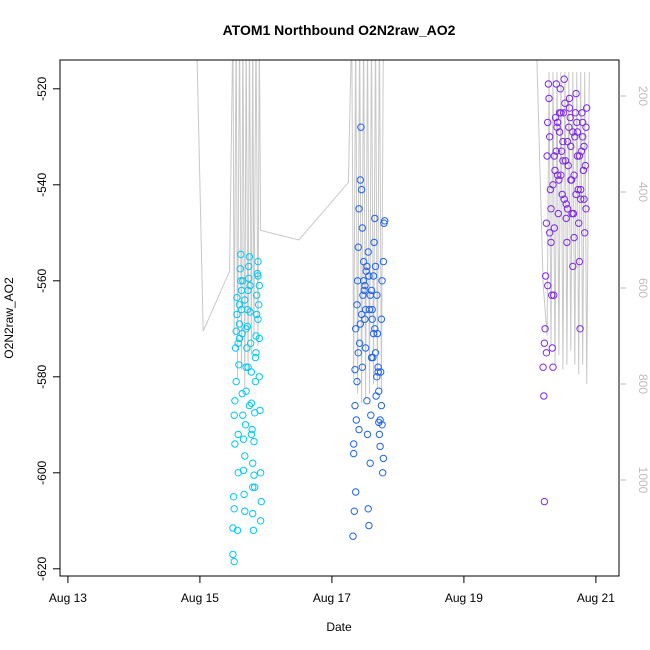 The width and height of the screenshot is (650, 650). Describe the element at coordinates (332, 590) in the screenshot. I see `x-axis: Aug 13 Aug 15 Aug 17 Aug 19 Aug 21` at that location.